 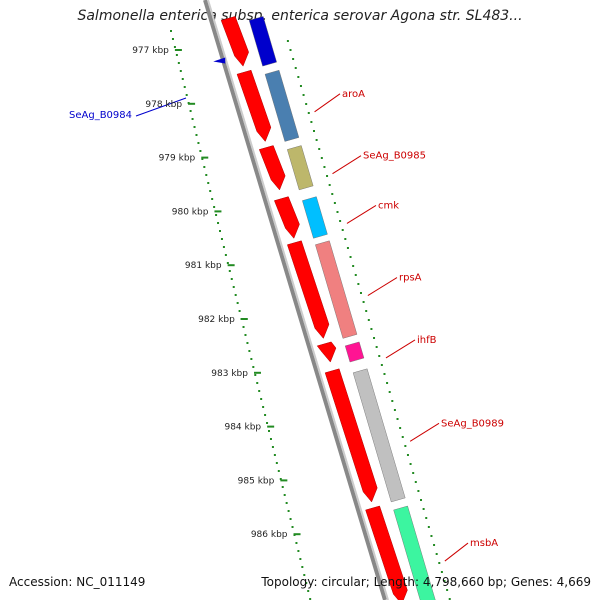 What do you see at coordinates (388, 205) in the screenshot?
I see `gene-label-cmk: cmk` at bounding box center [388, 205].